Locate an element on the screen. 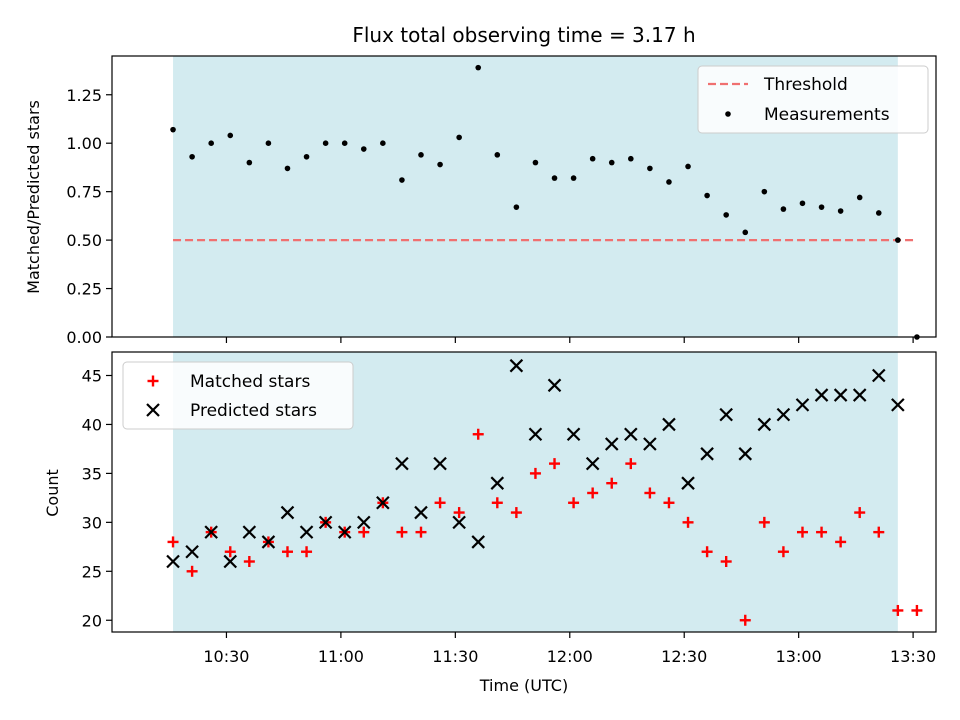 The image size is (960, 720). legend-measurements-label: Measurements is located at coordinates (827, 115).